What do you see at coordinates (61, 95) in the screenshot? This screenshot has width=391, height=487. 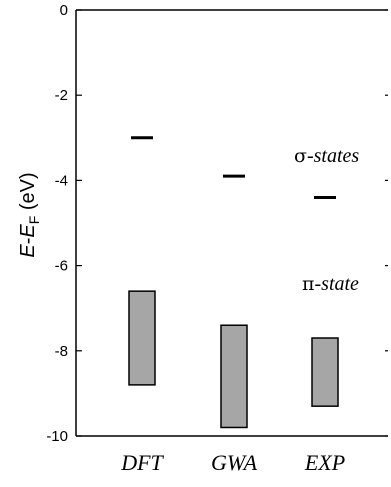 I see `y-tick-label: -2` at bounding box center [61, 95].